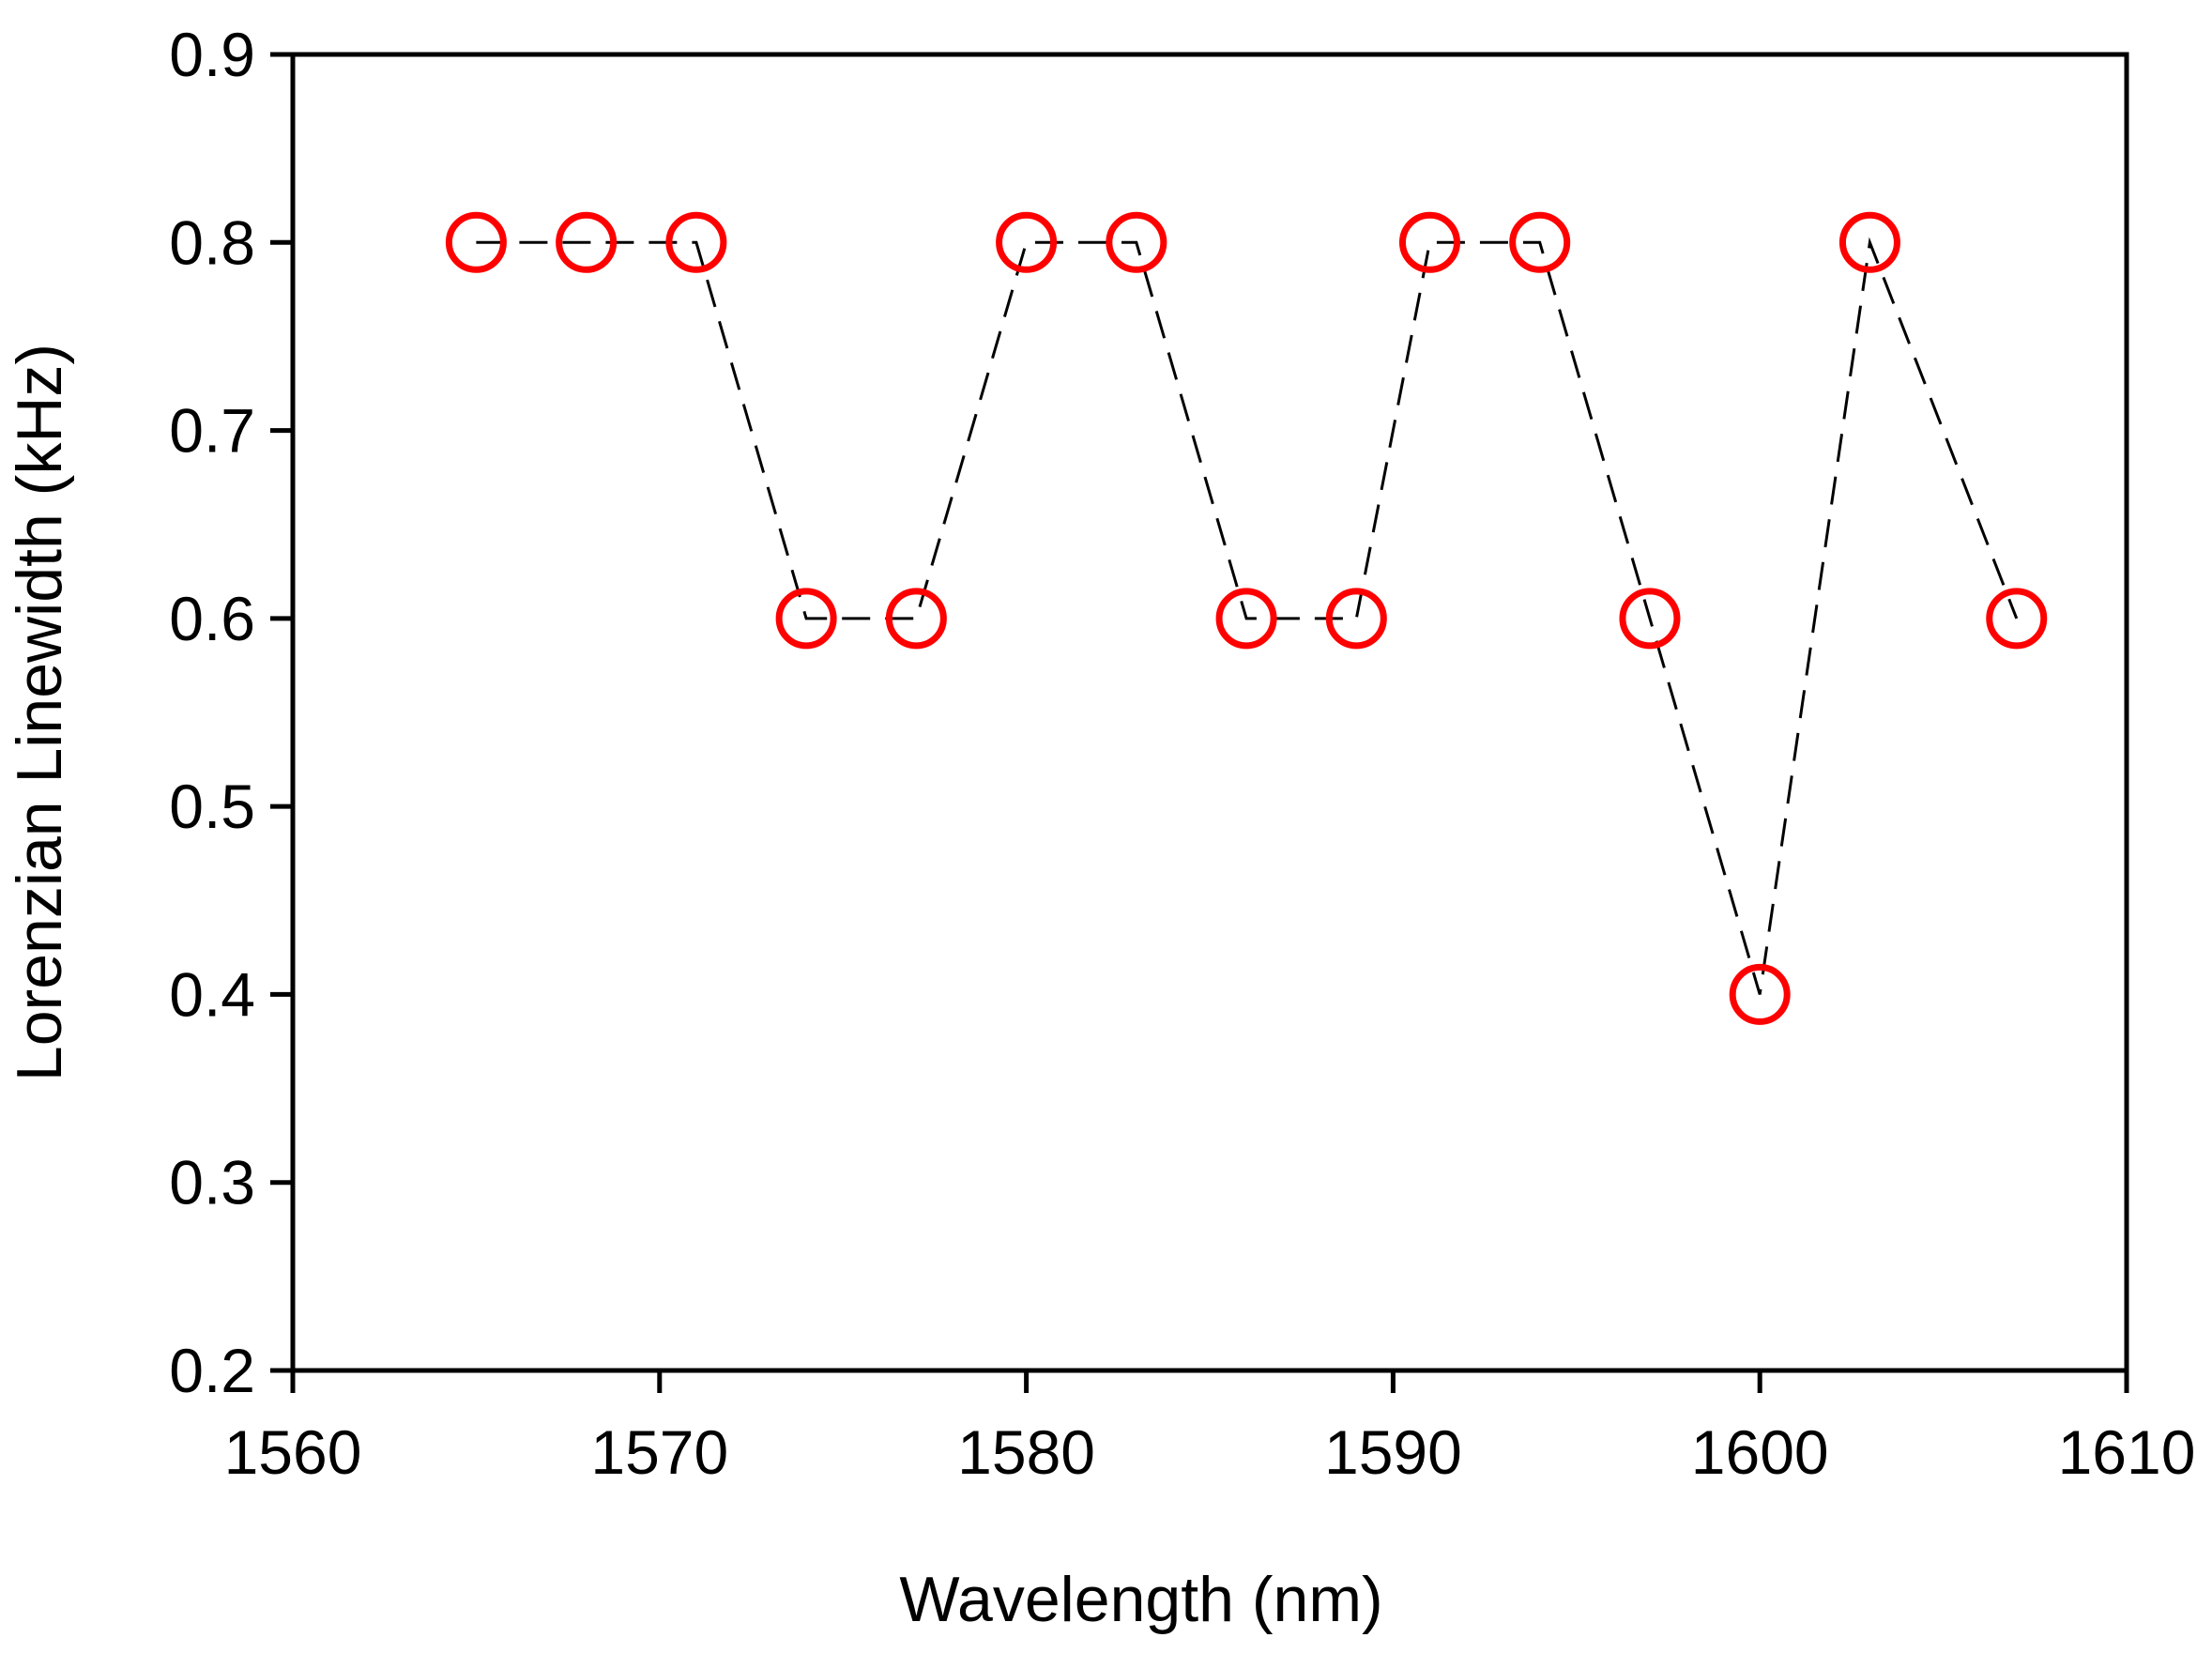  What do you see at coordinates (659, 1452) in the screenshot?
I see `x-tick-label: 1570` at bounding box center [659, 1452].